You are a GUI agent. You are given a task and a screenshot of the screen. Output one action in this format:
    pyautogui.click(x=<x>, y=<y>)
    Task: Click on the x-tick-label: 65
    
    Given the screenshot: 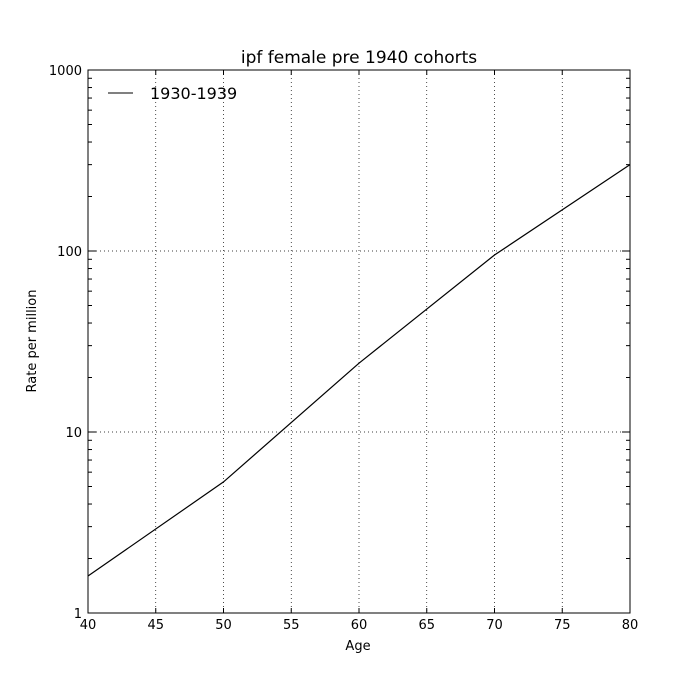 What is the action you would take?
    pyautogui.click(x=426, y=625)
    